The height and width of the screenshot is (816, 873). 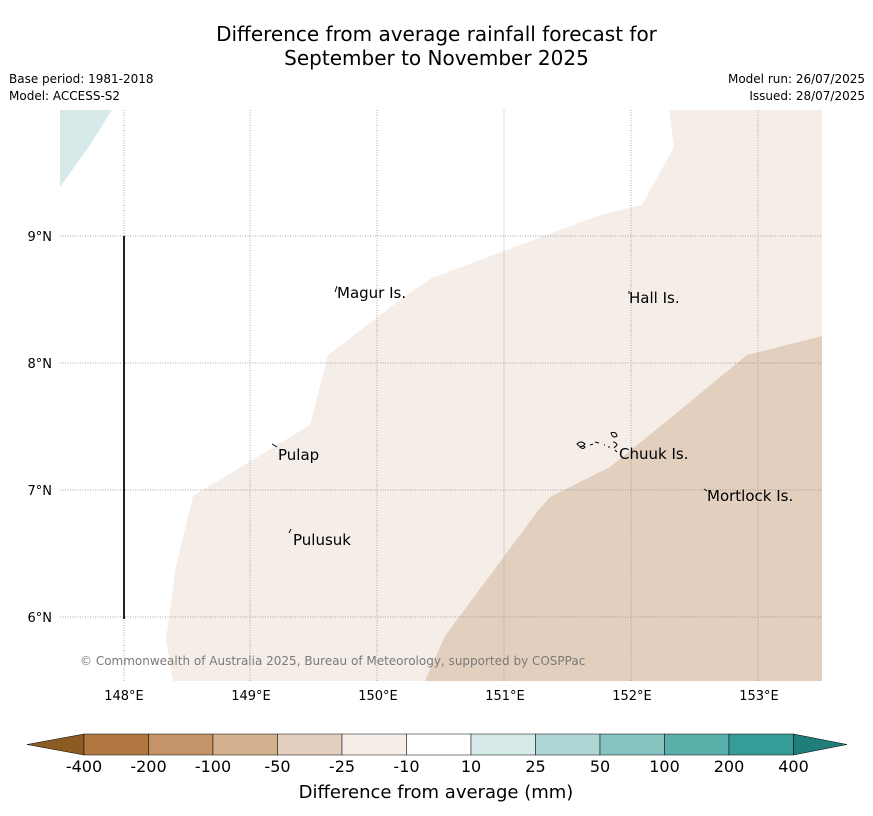 I want to click on island-pulusuk, so click(x=290, y=531).